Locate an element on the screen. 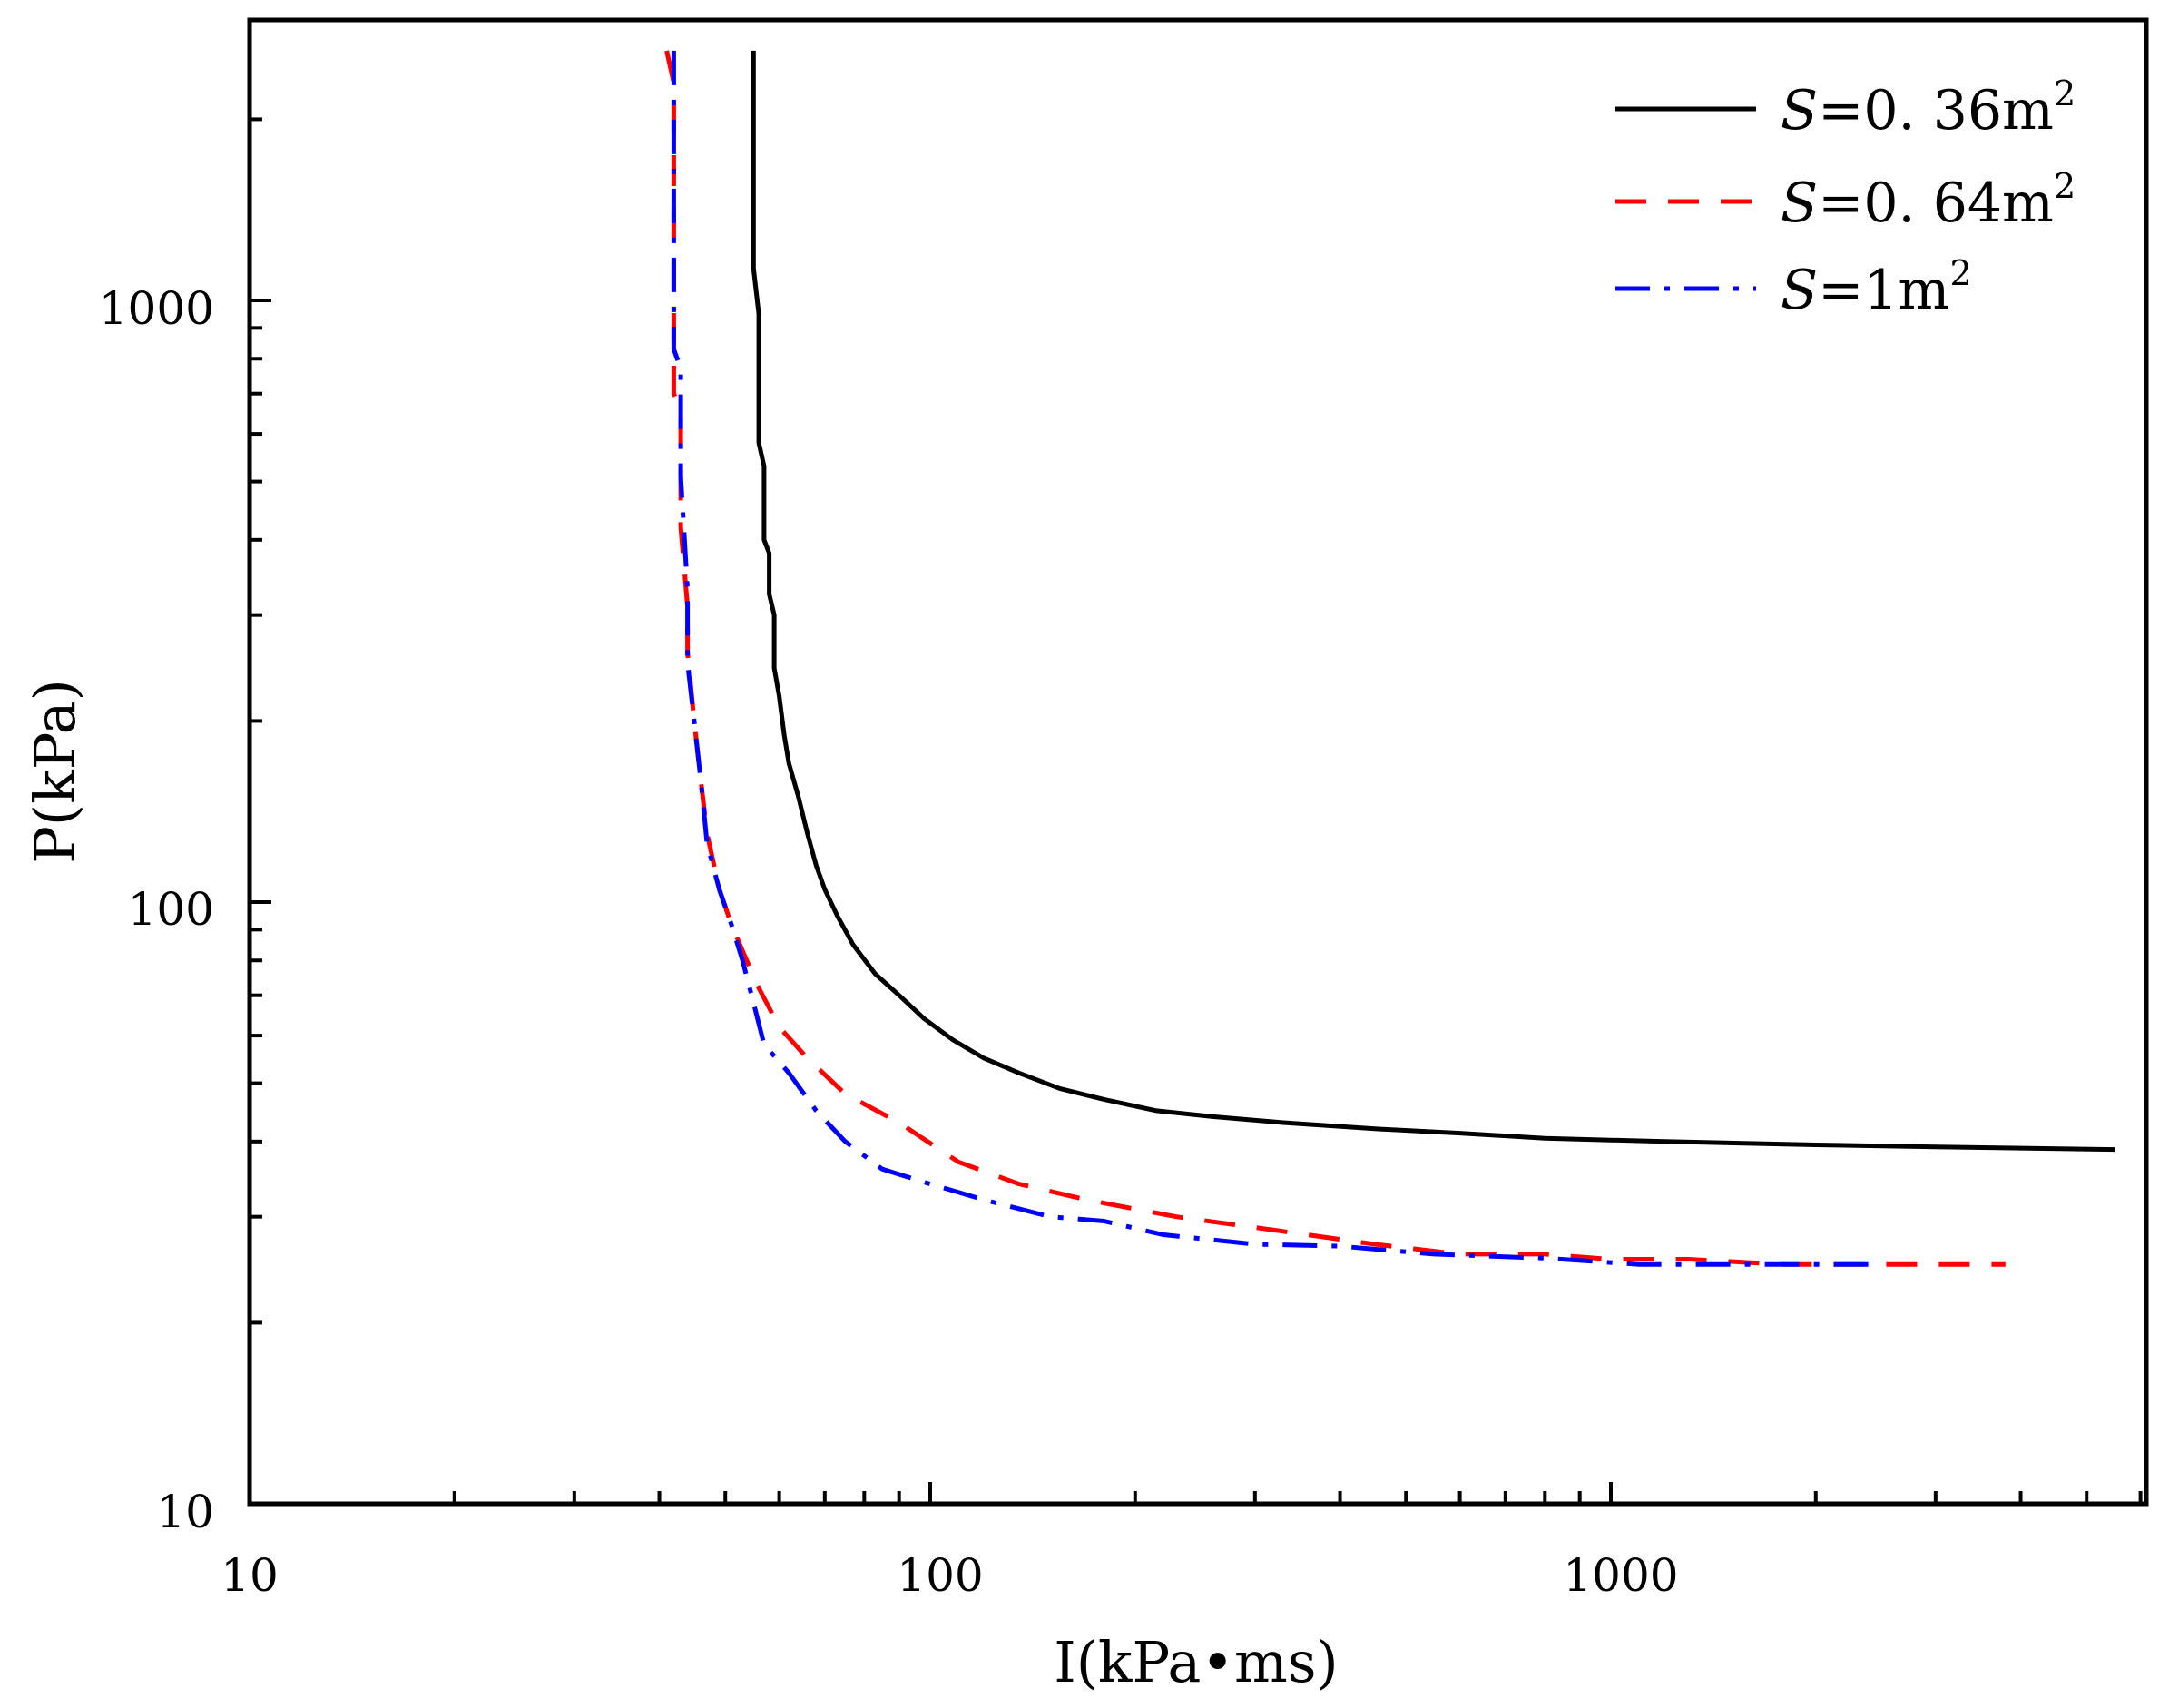 This screenshot has height=1708, width=2169. x-tick-label-10: 10 is located at coordinates (250, 1575).